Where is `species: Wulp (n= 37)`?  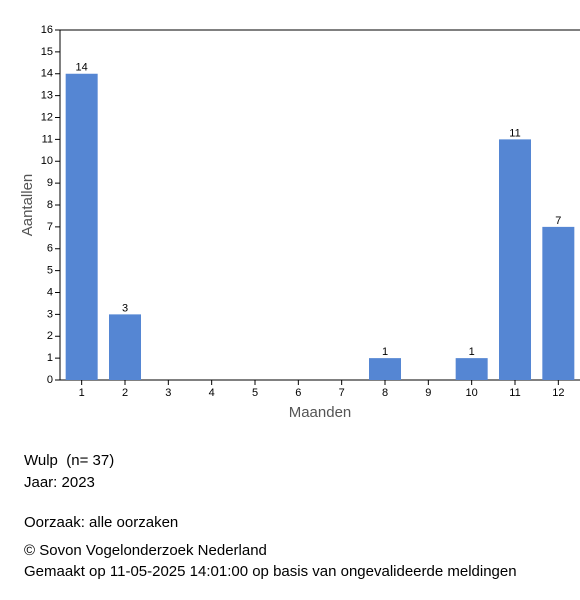
species: Wulp (n= 37) is located at coordinates (69, 460).